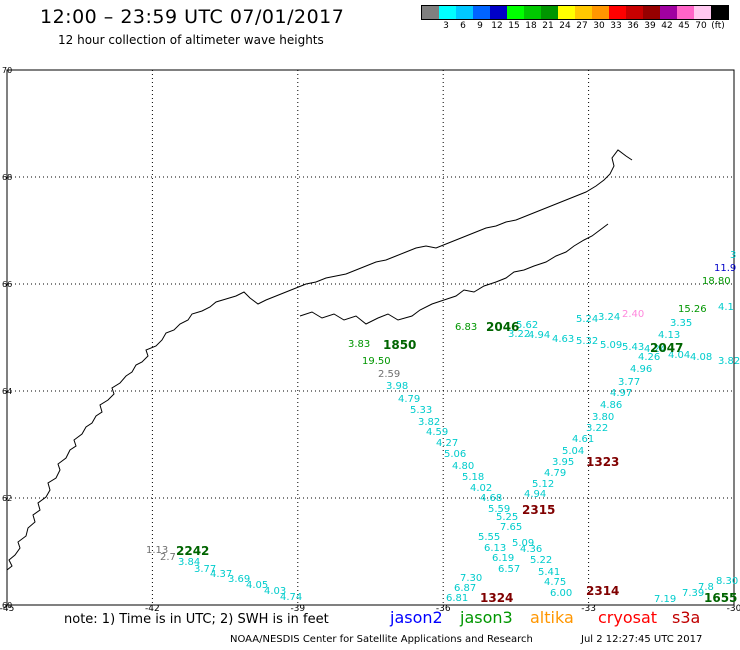 This screenshot has width=740, height=650. I want to click on swh-value: 4.61, so click(583, 439).